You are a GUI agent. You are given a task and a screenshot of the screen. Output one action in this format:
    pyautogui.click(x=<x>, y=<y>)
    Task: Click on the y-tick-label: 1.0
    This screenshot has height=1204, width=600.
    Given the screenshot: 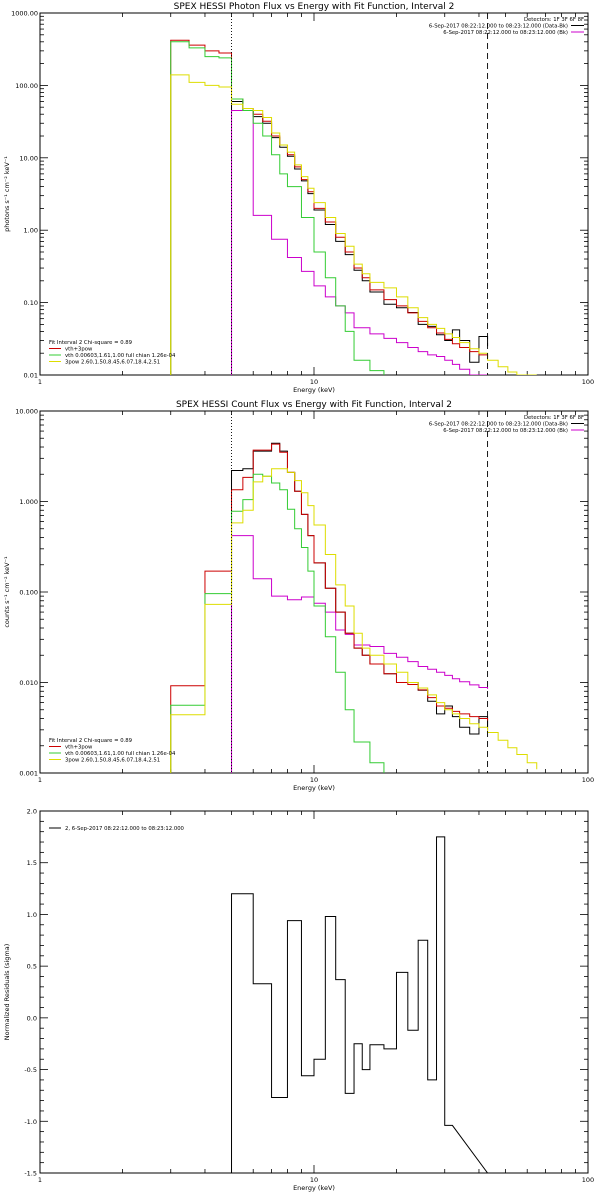 What is the action you would take?
    pyautogui.click(x=32, y=915)
    